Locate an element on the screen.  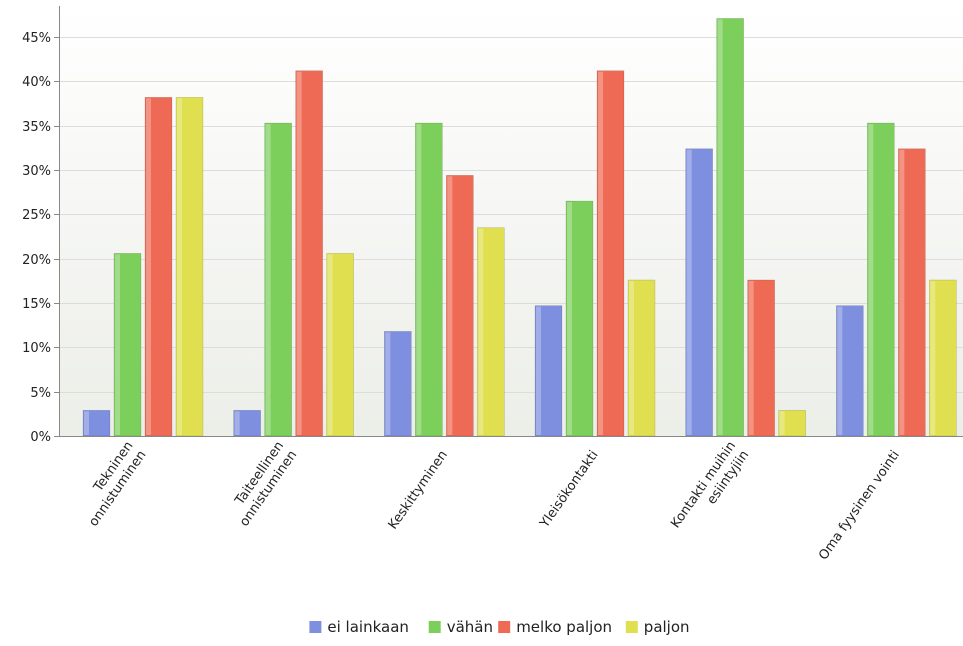
category-label: Oma fyysinen vointi is located at coordinates (859, 505).